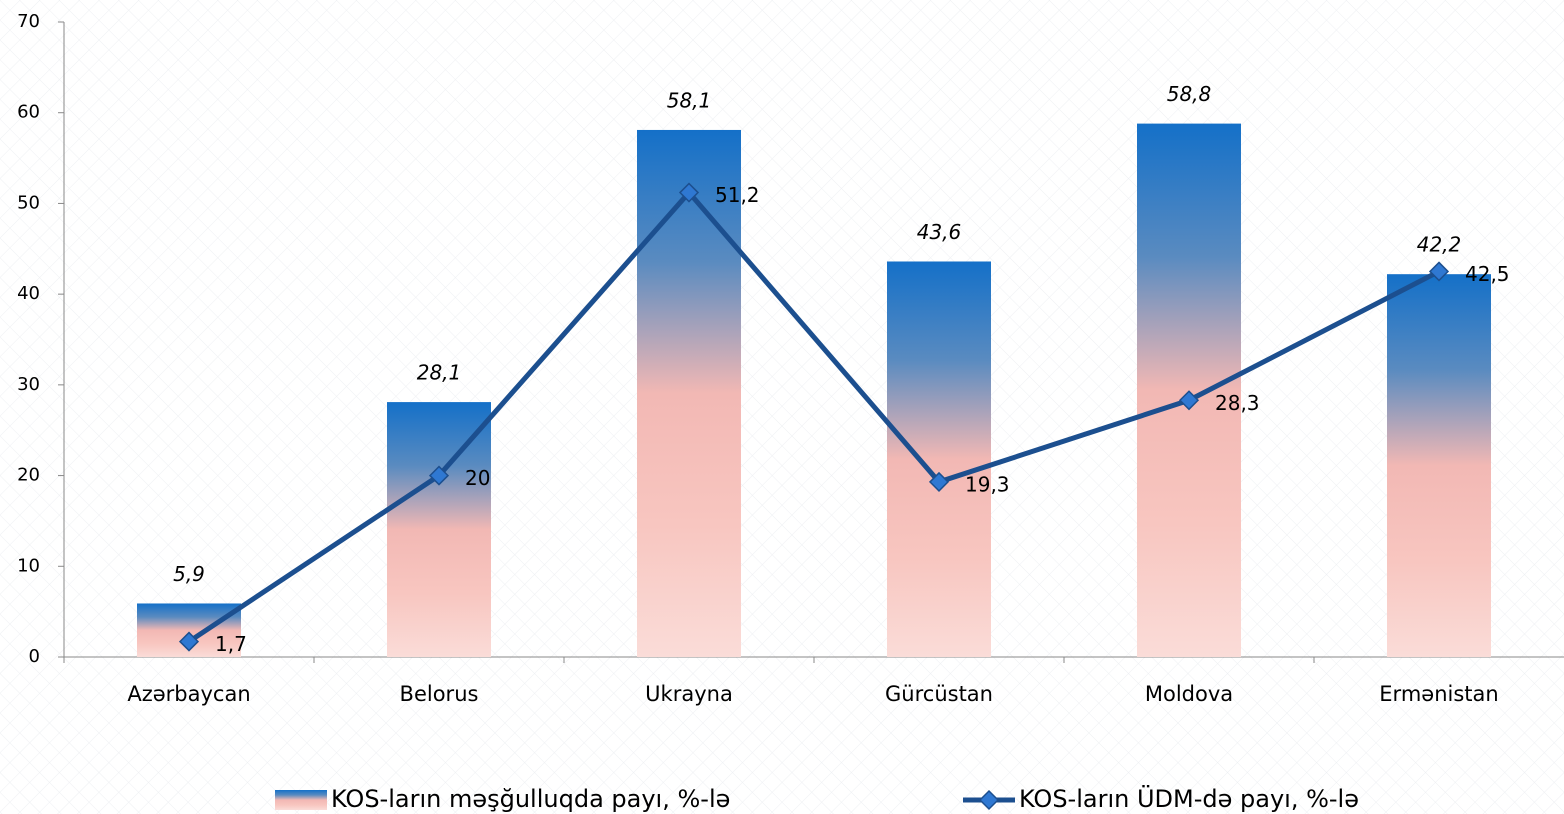 The height and width of the screenshot is (814, 1564). I want to click on legend-marker, so click(989, 800).